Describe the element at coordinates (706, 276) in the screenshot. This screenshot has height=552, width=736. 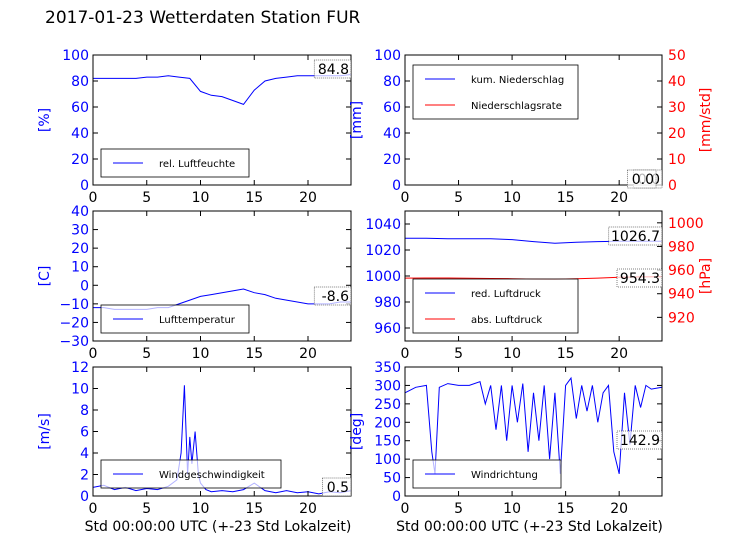
I see `y-axis-label-right: [hPa]` at that location.